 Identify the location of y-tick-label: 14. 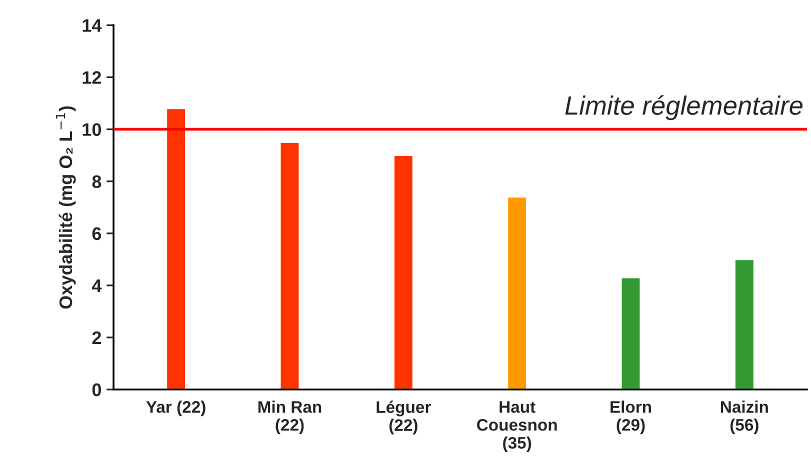
(92, 25).